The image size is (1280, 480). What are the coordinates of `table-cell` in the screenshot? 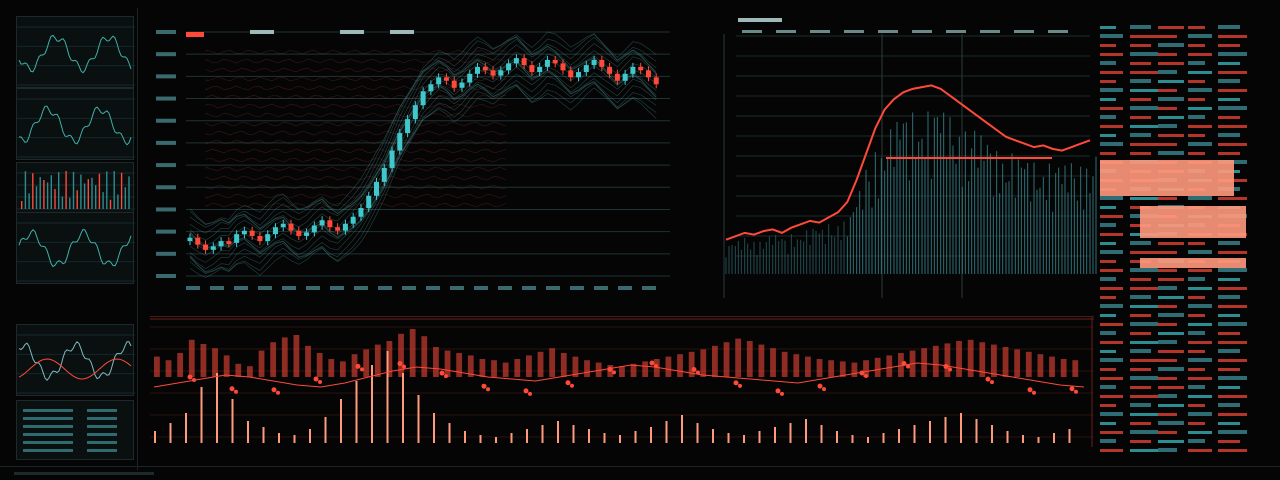 It's located at (102, 410).